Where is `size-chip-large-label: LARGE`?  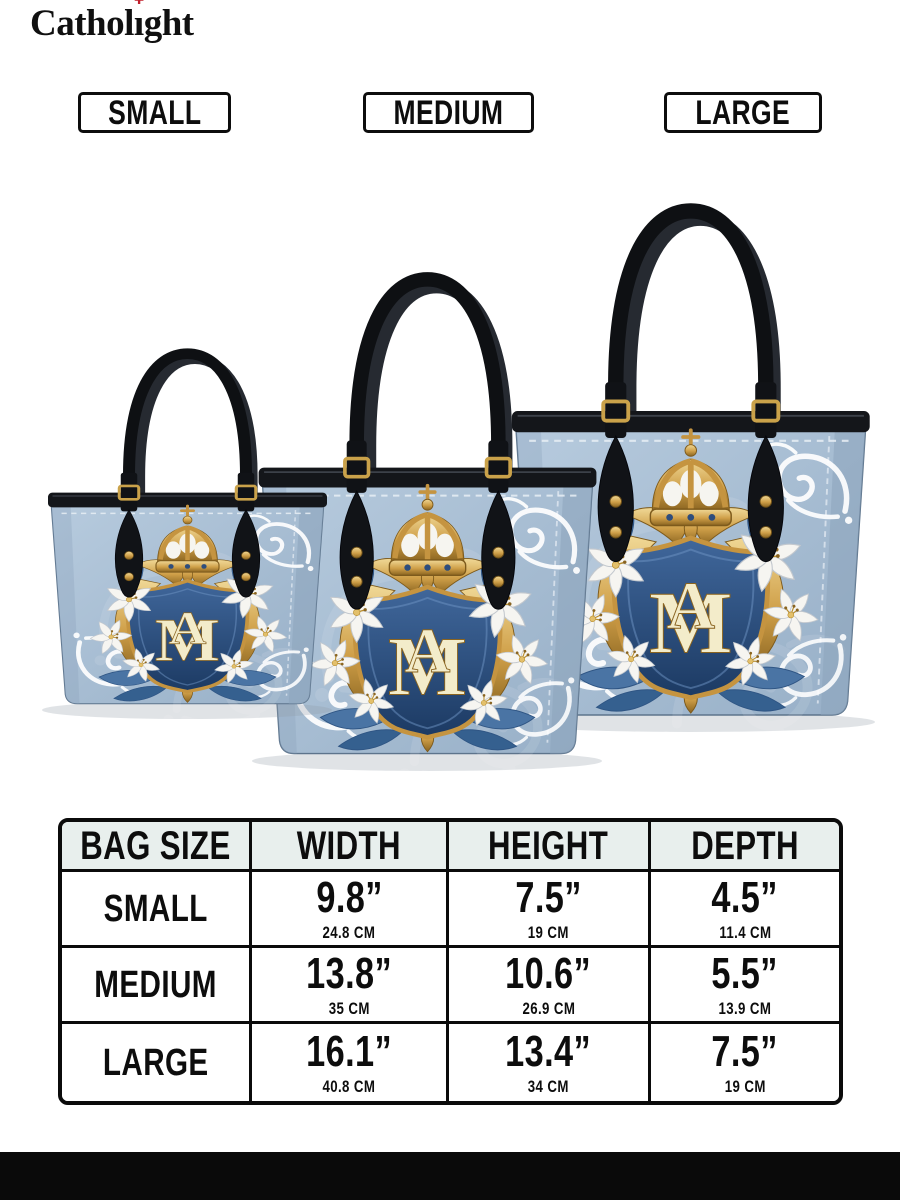 size-chip-large-label: LARGE is located at coordinates (743, 112).